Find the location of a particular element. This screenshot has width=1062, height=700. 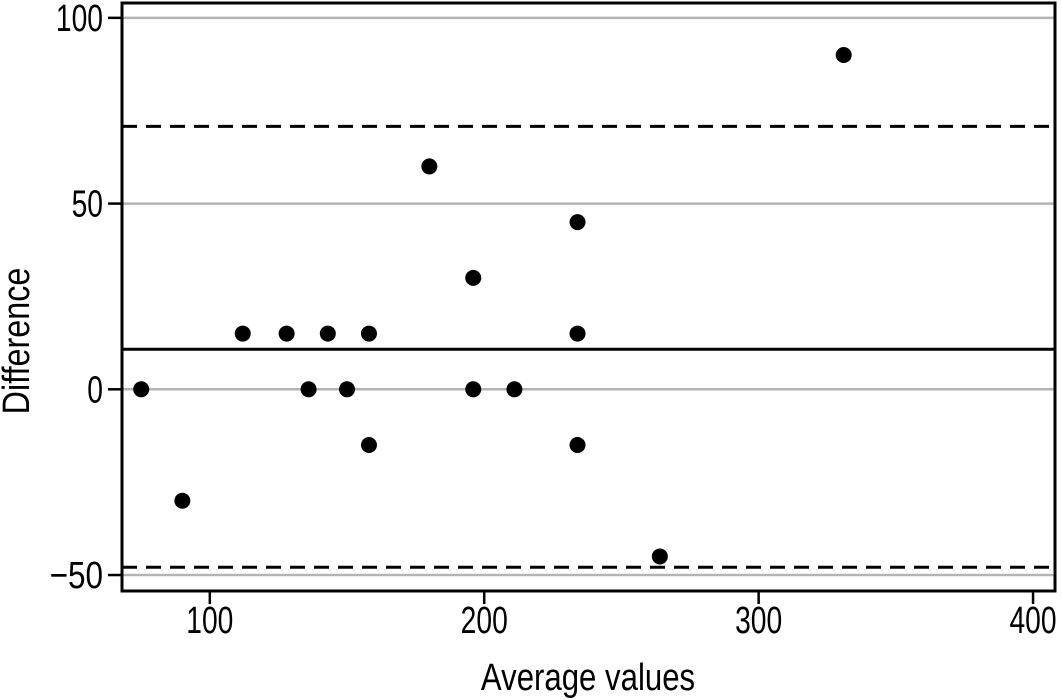

x-tick-label: 400 is located at coordinates (1032, 621).